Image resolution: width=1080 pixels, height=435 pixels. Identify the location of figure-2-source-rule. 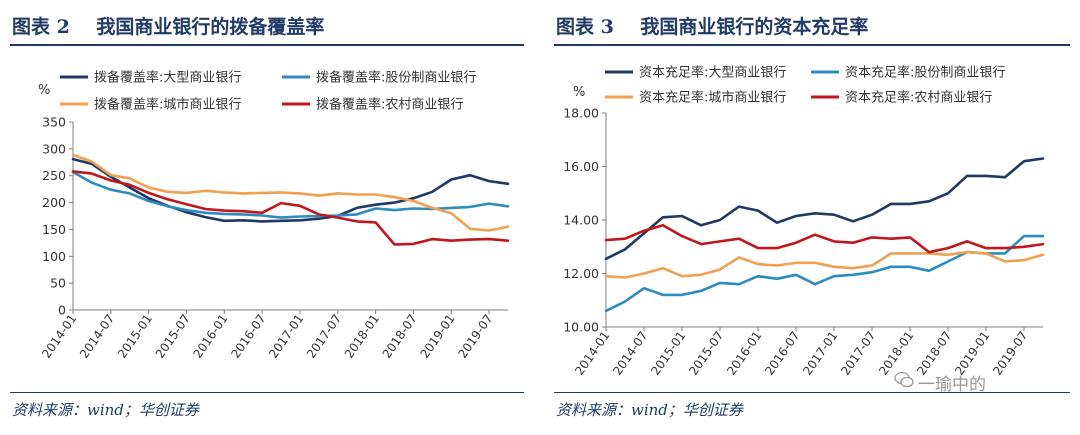
(267, 392).